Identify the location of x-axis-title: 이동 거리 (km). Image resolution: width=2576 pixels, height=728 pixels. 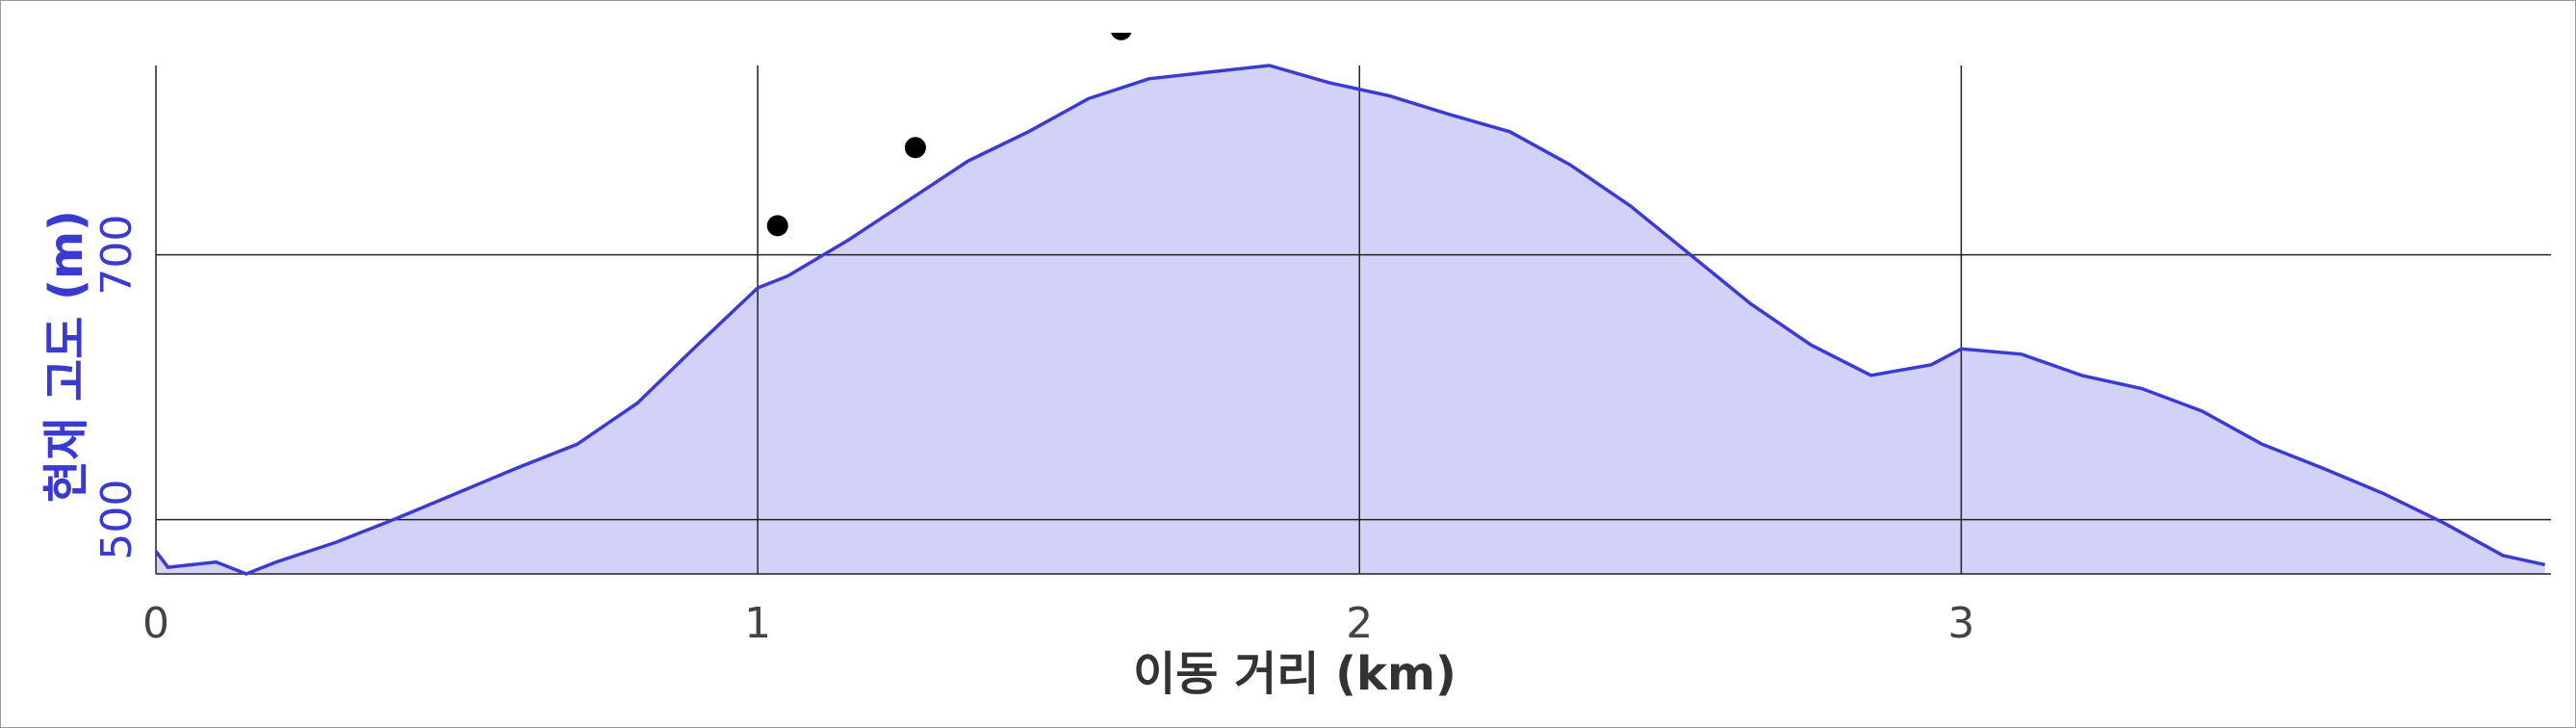
(1294, 674).